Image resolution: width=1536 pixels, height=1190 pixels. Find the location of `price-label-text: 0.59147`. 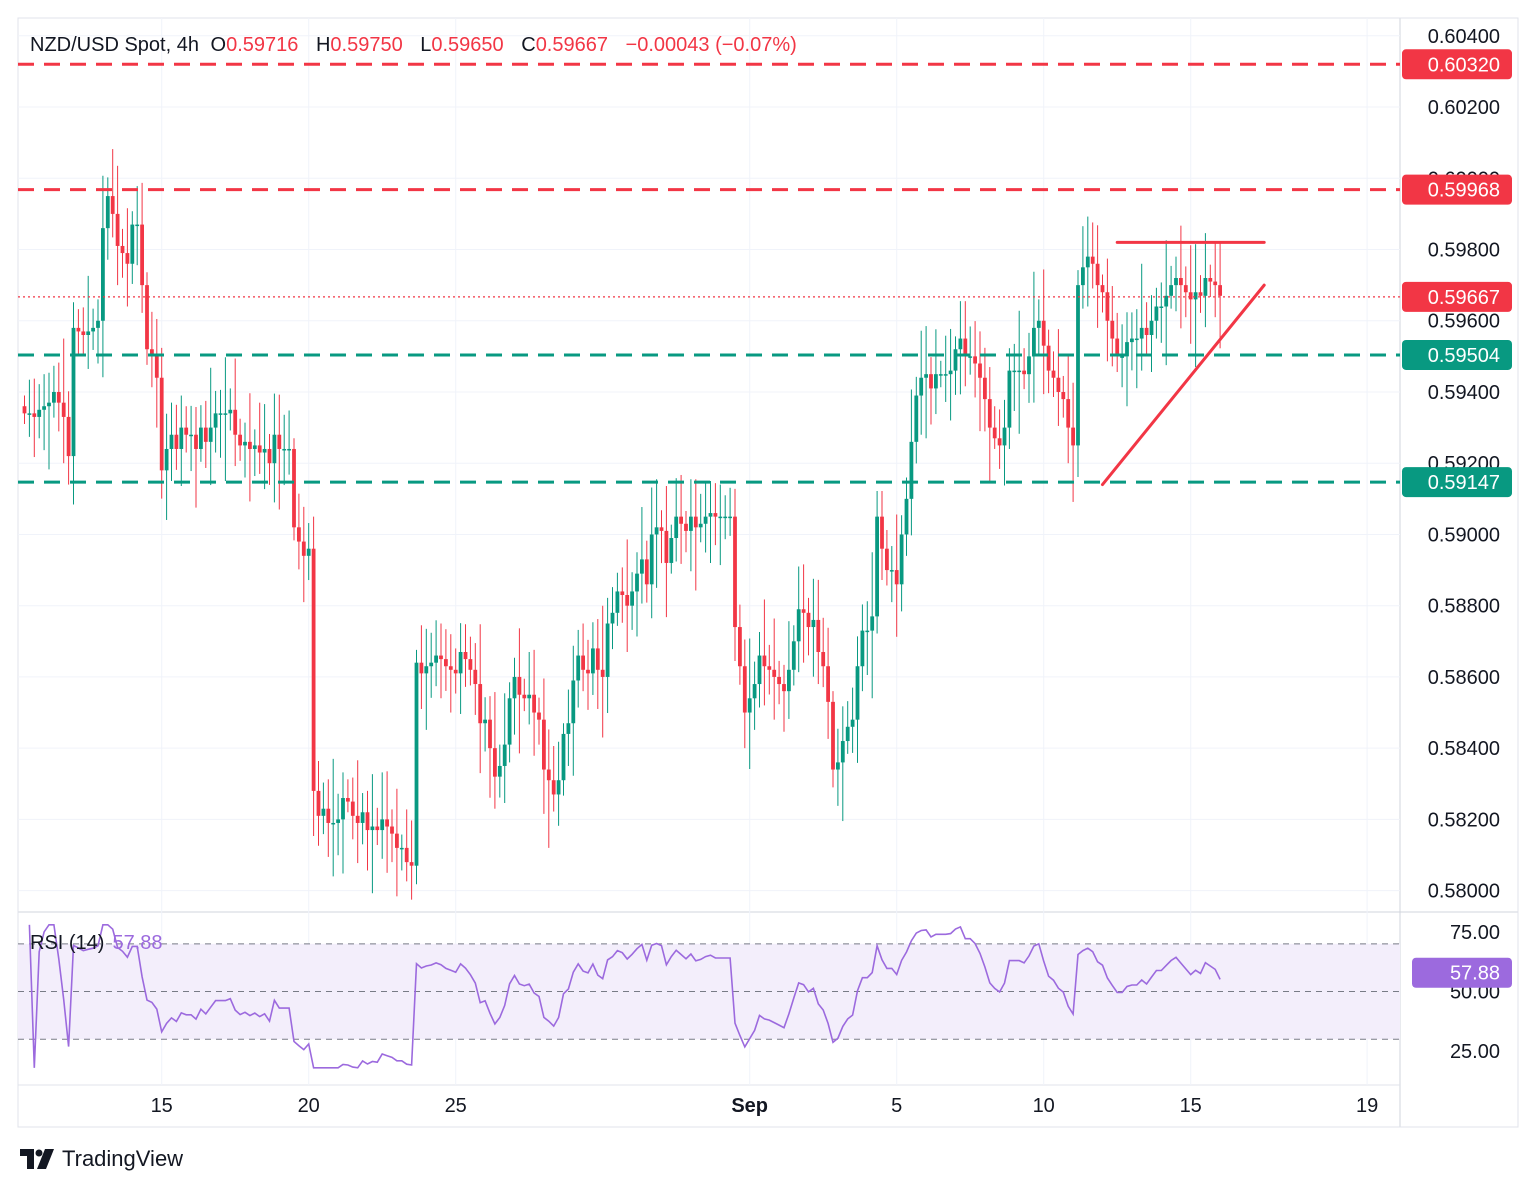

price-label-text: 0.59147 is located at coordinates (1464, 483).